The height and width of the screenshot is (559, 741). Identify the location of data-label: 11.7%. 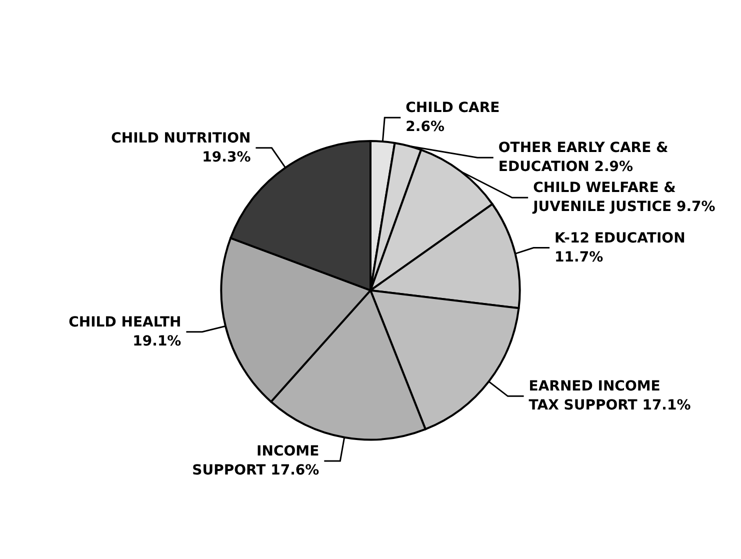
(579, 257).